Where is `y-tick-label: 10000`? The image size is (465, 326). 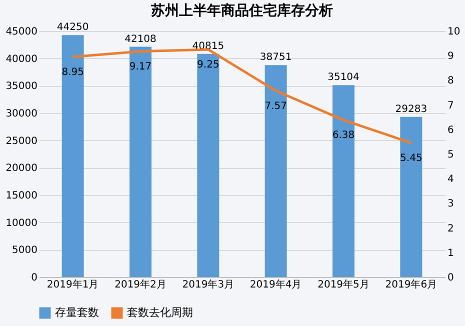
y-tick-label: 10000 is located at coordinates (22, 223).